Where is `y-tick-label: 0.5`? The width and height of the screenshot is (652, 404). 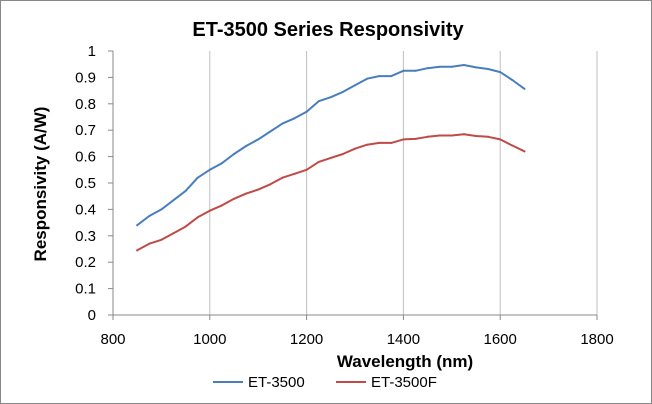
y-tick-label: 0.5 is located at coordinates (85, 183).